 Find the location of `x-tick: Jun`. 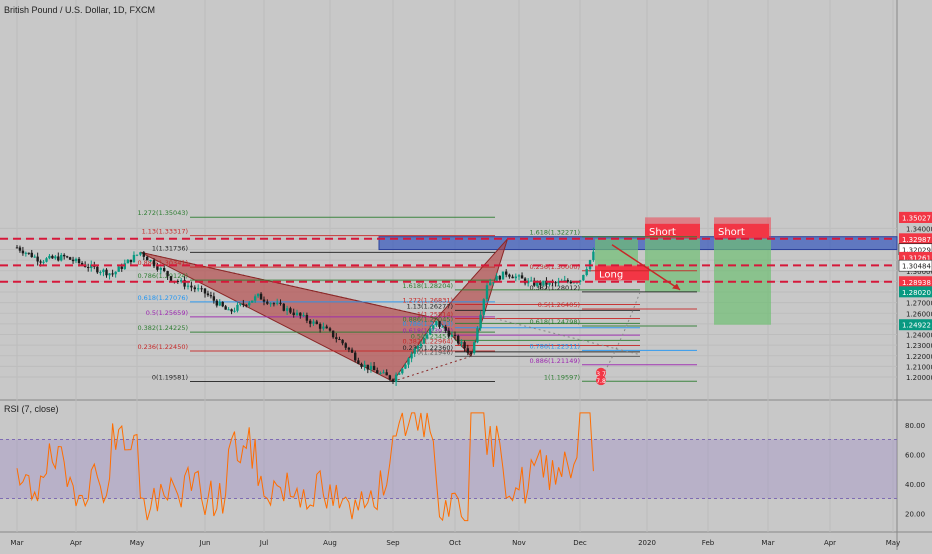

x-tick: Jun is located at coordinates (205, 543).